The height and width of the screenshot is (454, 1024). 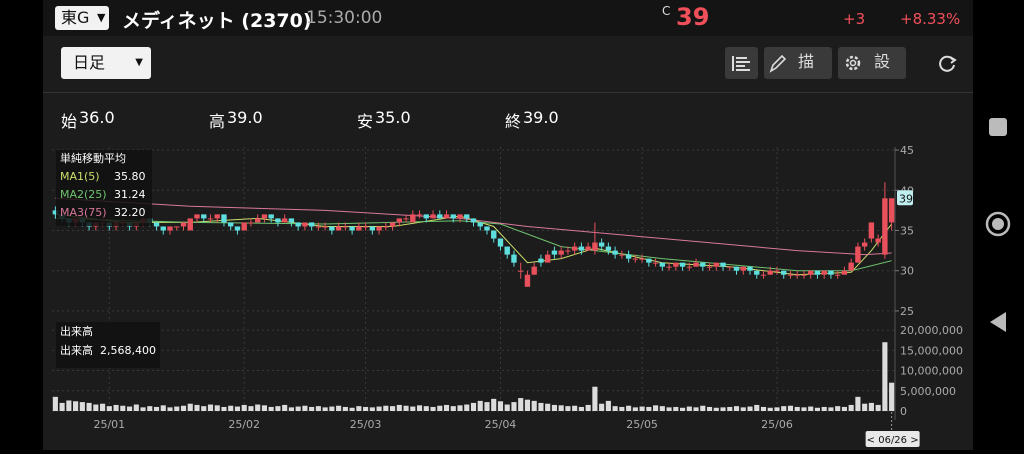 What do you see at coordinates (365, 121) in the screenshot?
I see `ohlc-label: 安` at bounding box center [365, 121].